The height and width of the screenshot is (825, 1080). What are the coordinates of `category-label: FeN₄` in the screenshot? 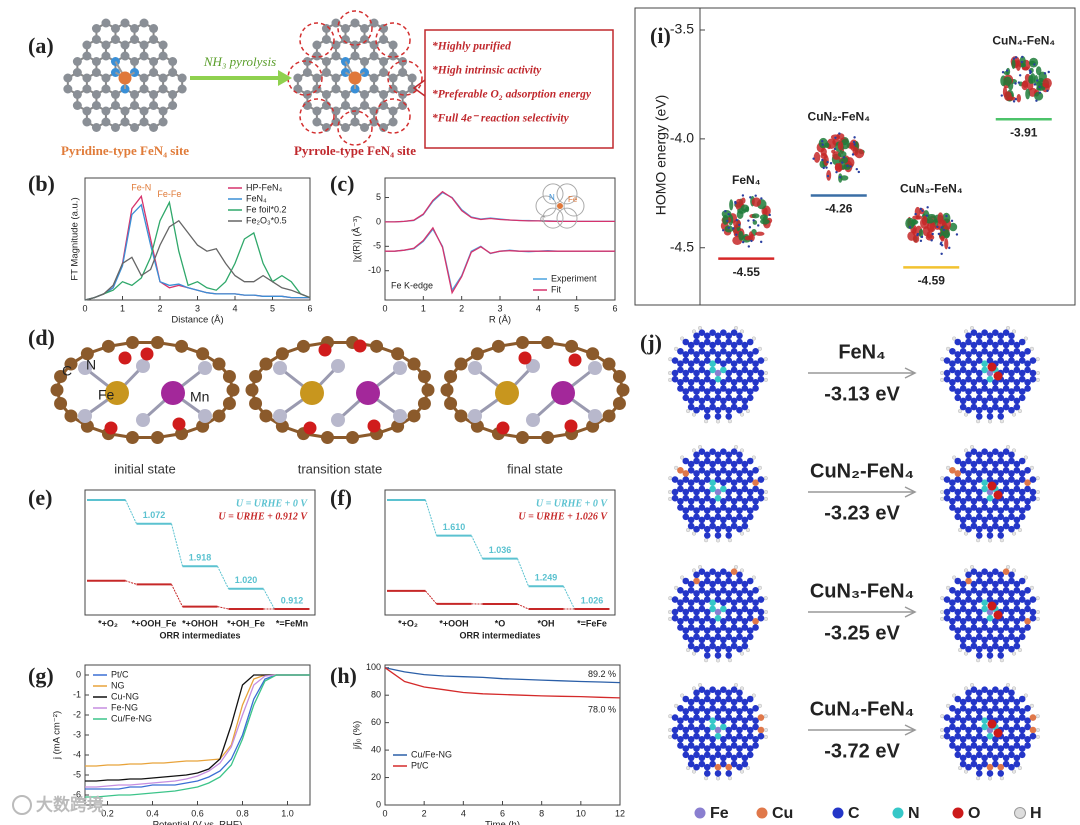 It's located at (746, 180).